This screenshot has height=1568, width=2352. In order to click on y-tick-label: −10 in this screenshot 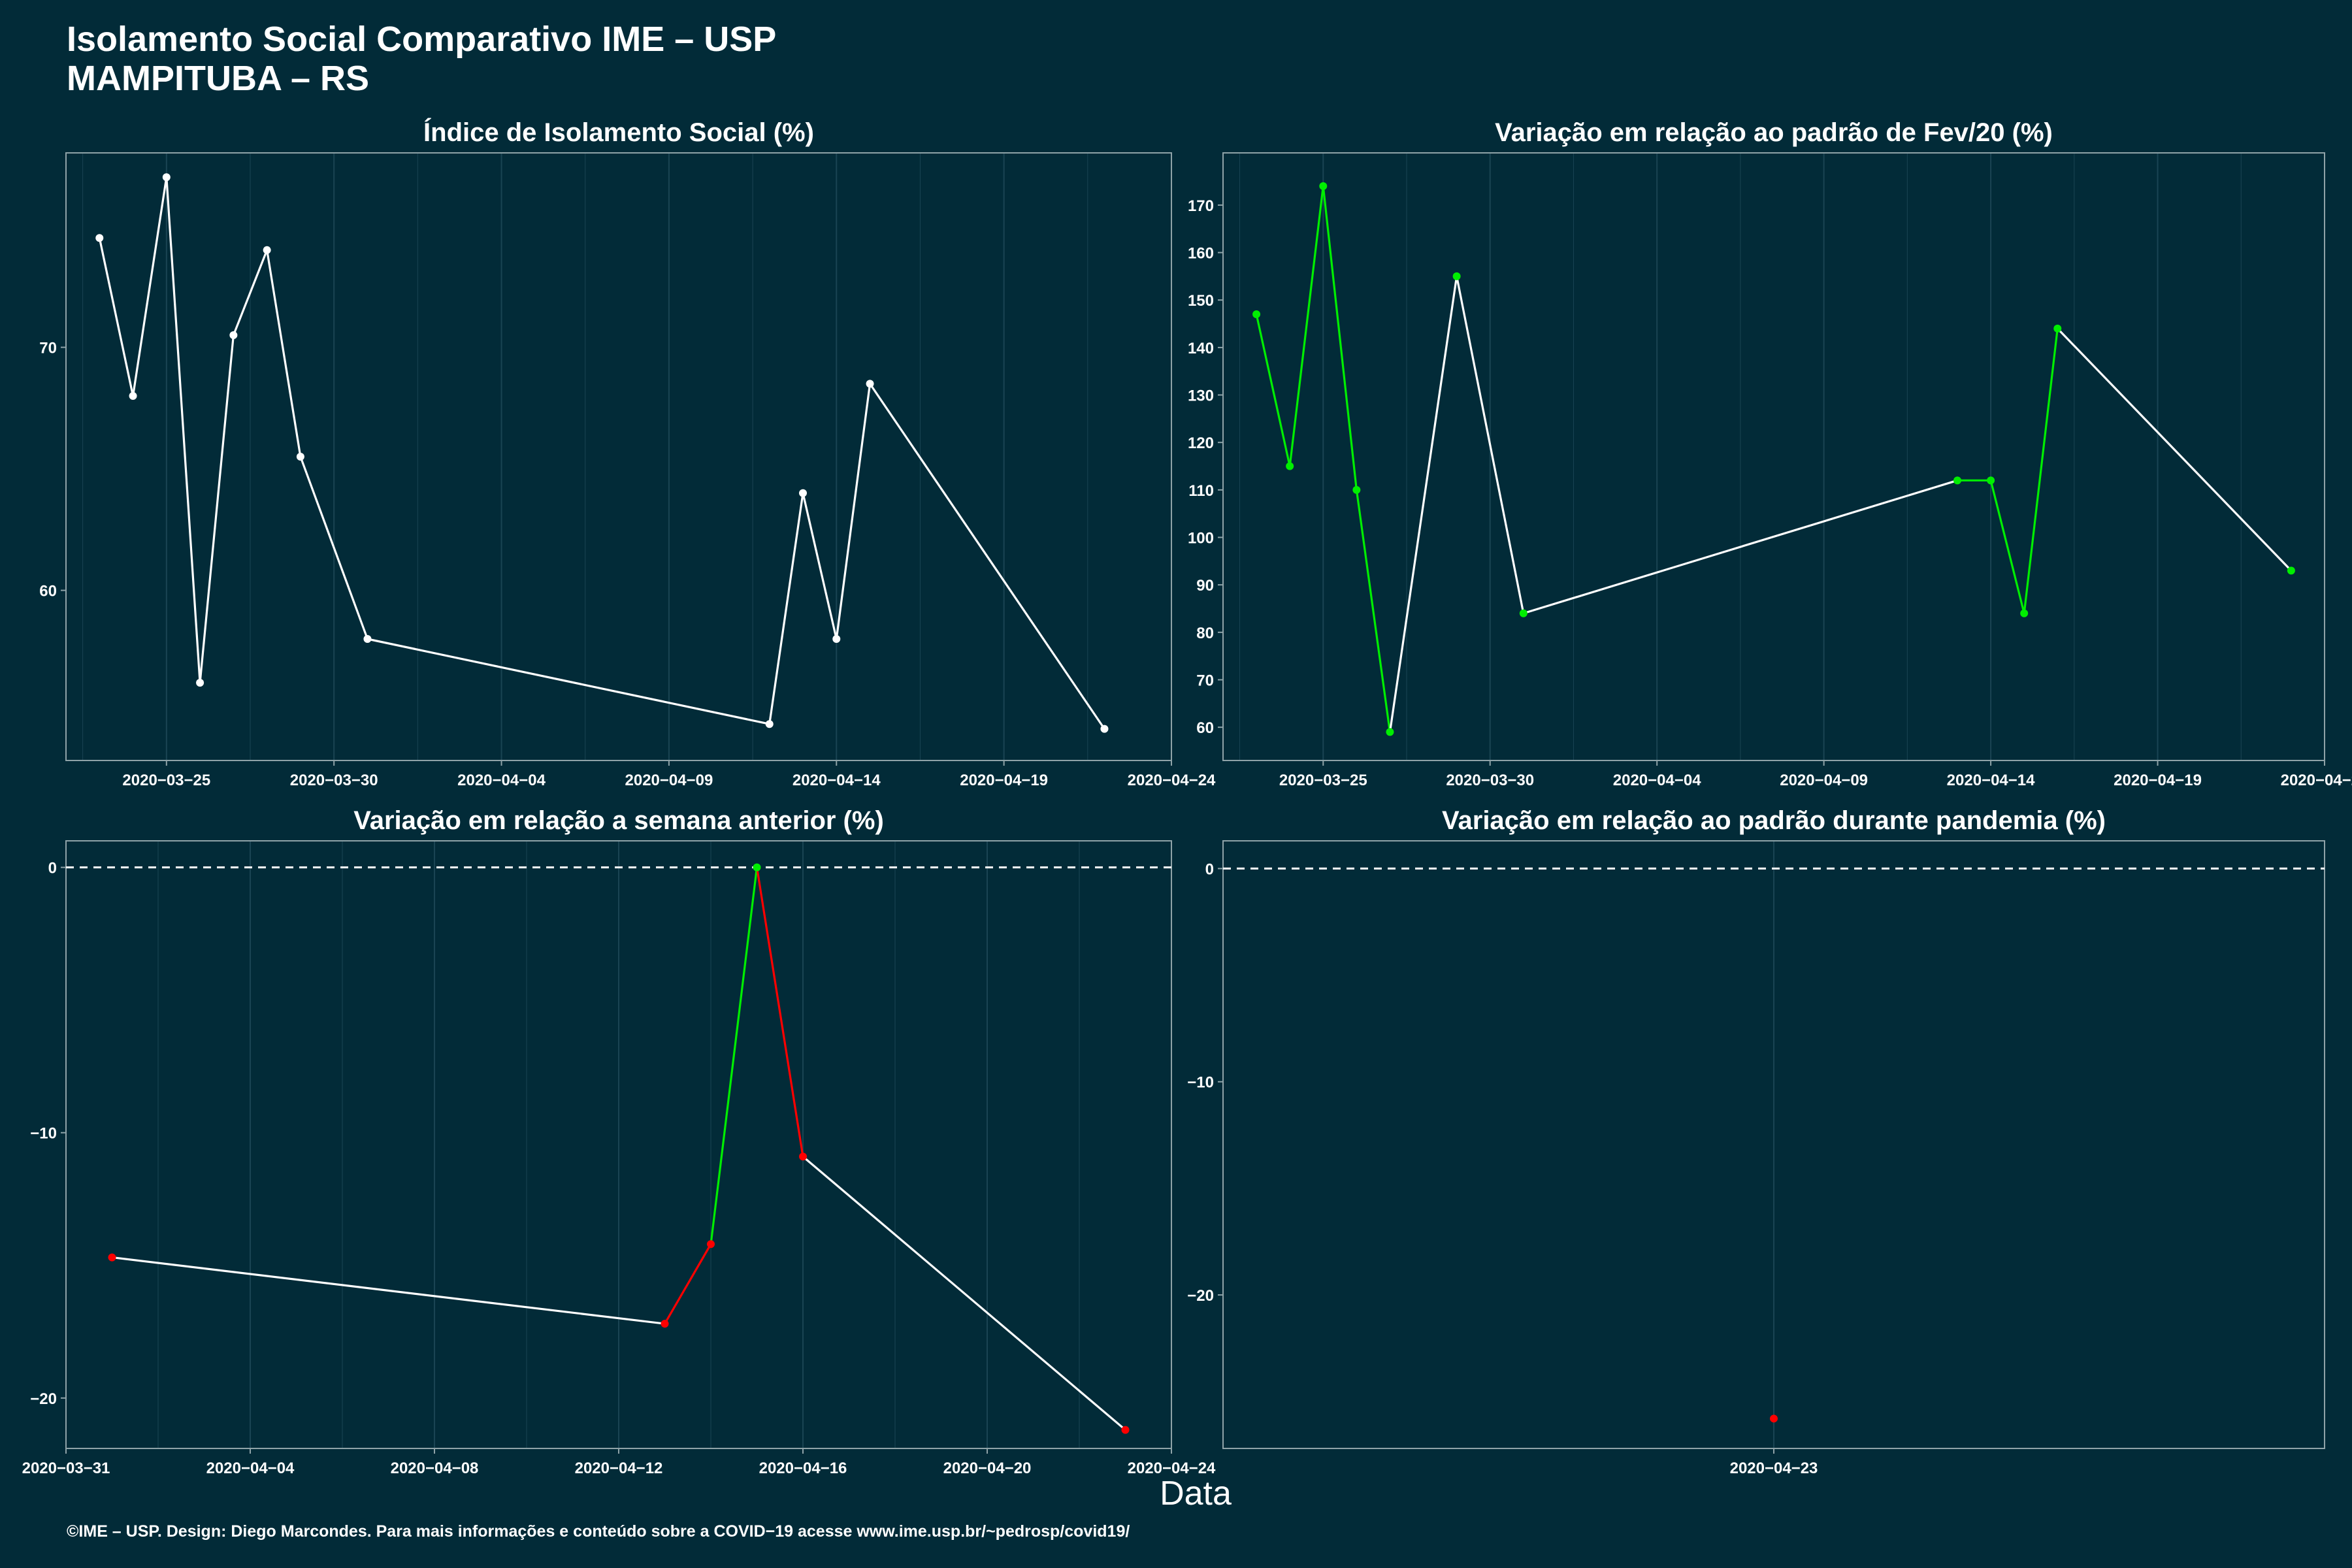, I will do `click(43, 1134)`.